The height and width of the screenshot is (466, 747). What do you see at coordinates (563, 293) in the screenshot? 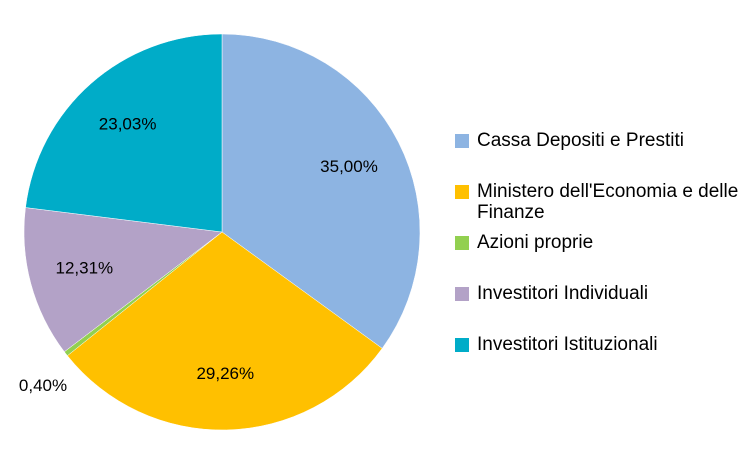
I see `legend-label: Investitori Individuali` at bounding box center [563, 293].